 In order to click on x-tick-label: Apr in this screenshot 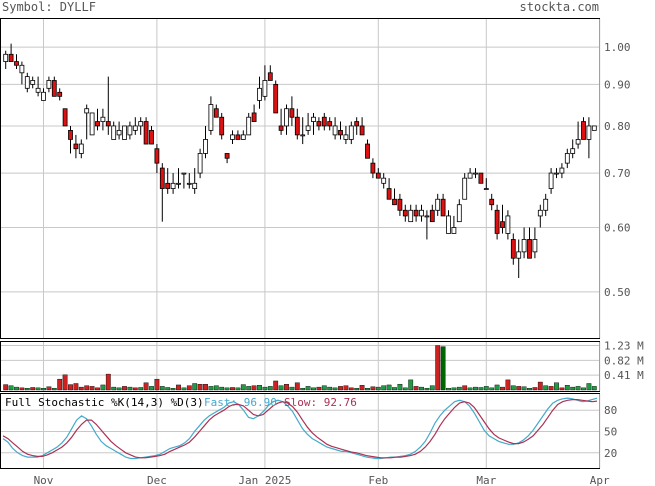, I will do `click(600, 480)`.